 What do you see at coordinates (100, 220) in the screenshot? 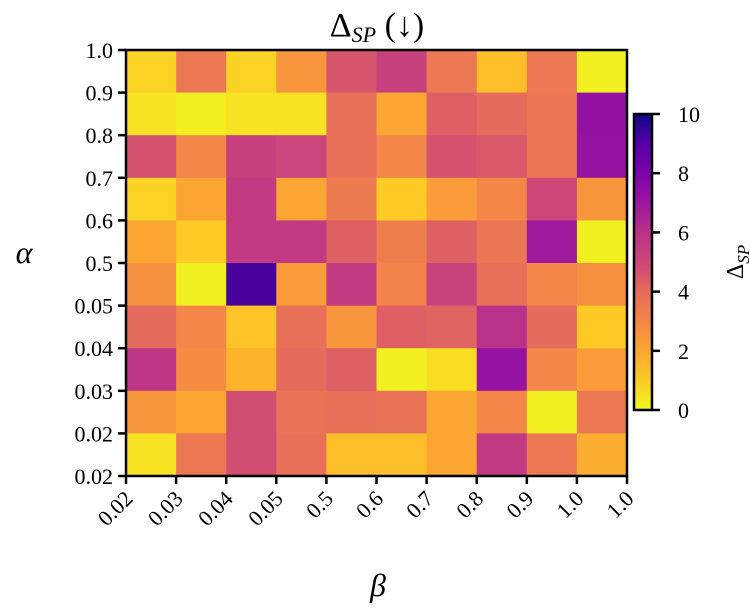
I see `y-tick-label: 0.6` at bounding box center [100, 220].